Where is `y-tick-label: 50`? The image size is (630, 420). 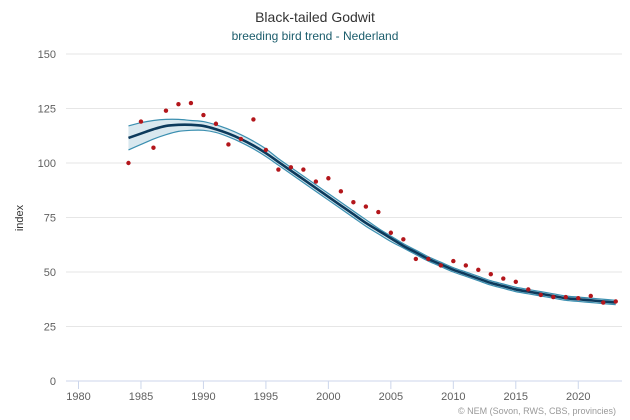 y-tick-label: 50 is located at coordinates (50, 273).